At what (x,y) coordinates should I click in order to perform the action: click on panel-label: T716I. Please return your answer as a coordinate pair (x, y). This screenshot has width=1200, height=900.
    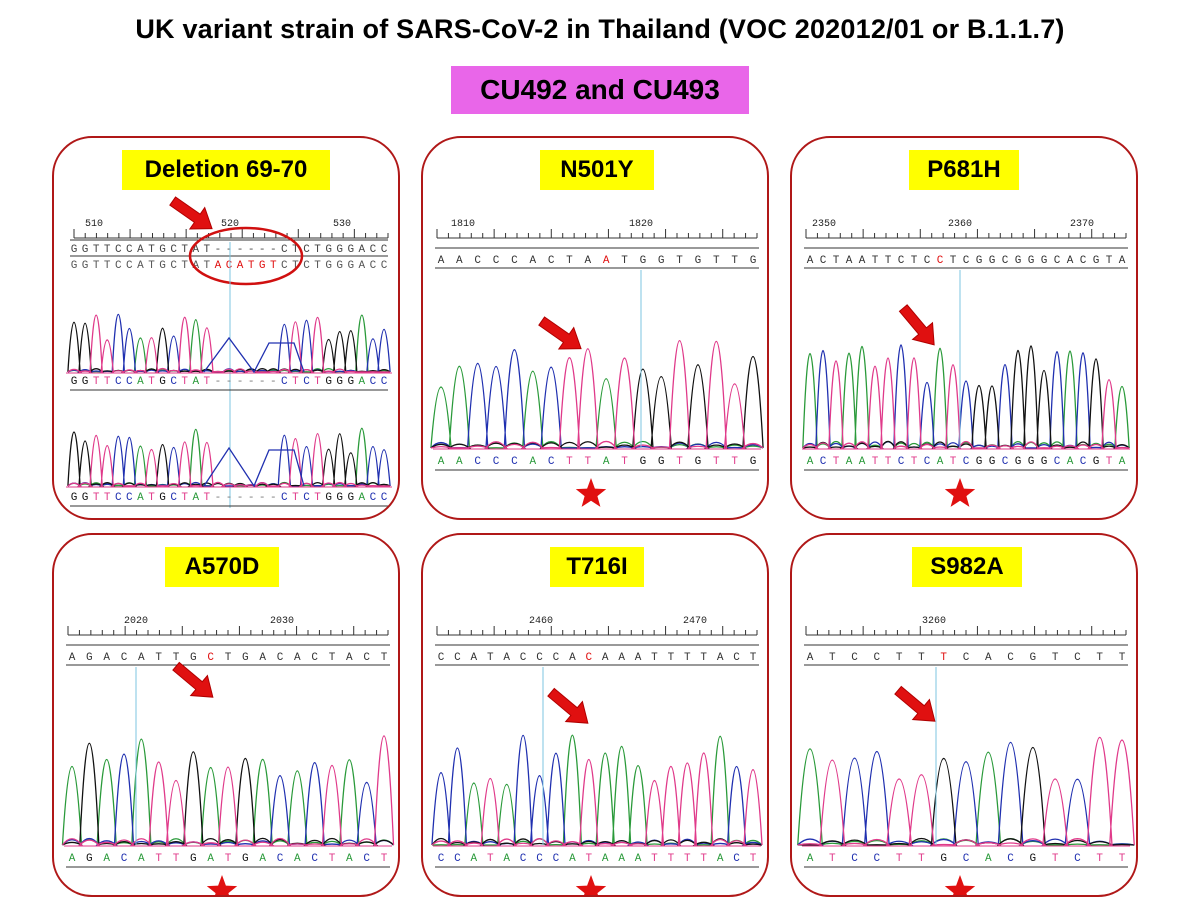
    Looking at the image, I should click on (597, 567).